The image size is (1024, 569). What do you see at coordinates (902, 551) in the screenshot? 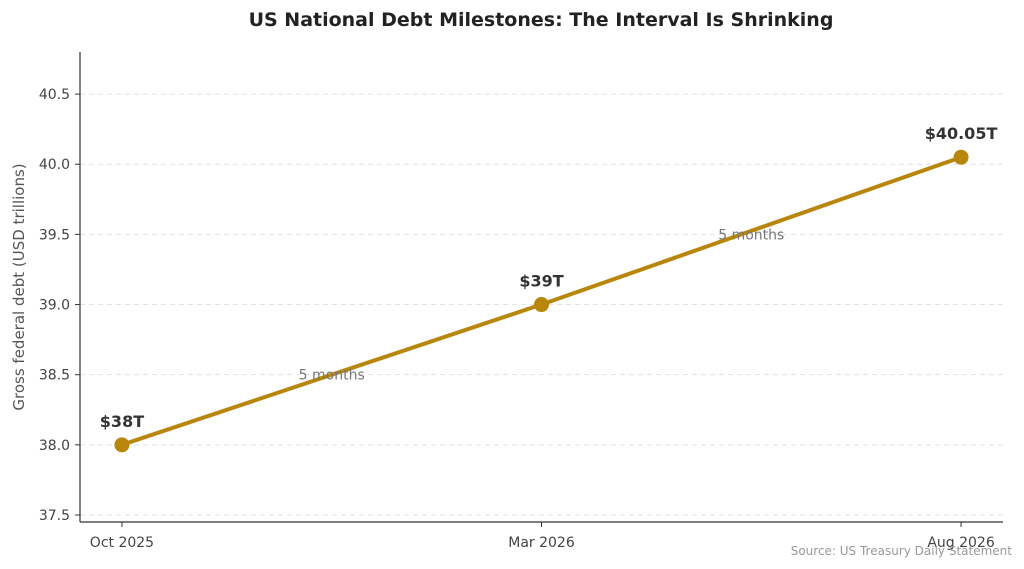
I see `source-note: Source: US Treasury Daily Statement` at bounding box center [902, 551].